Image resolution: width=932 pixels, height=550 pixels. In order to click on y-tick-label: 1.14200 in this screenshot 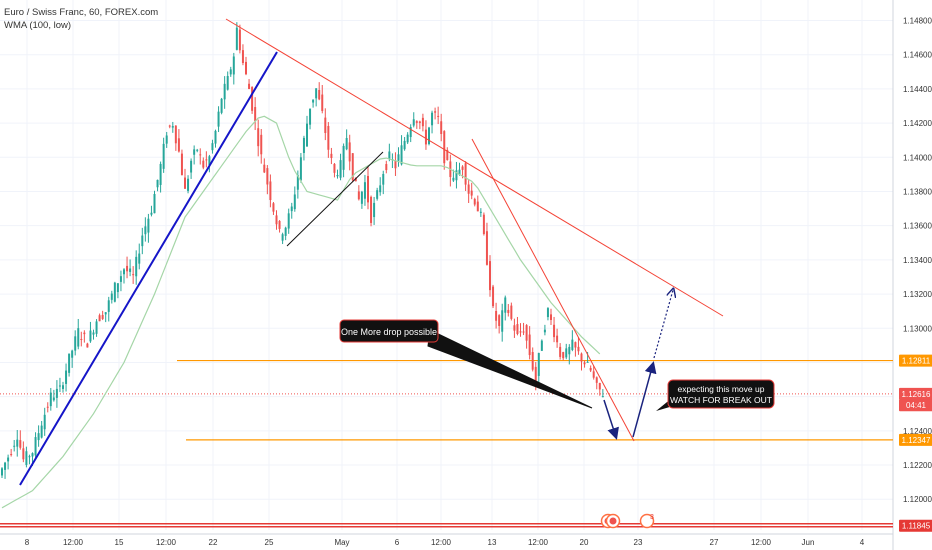, I will do `click(917, 123)`.